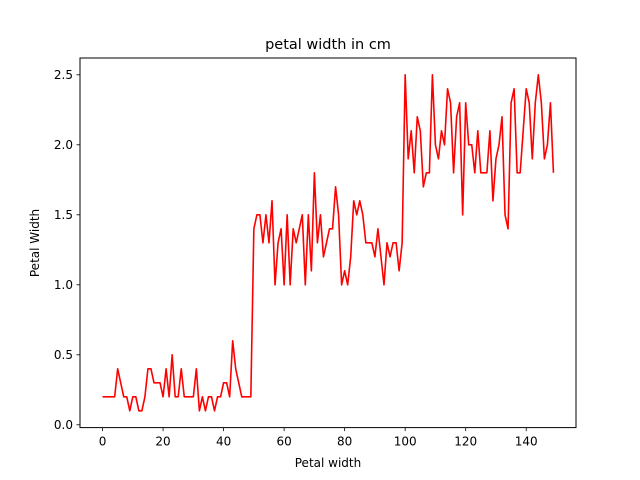  Describe the element at coordinates (405, 442) in the screenshot. I see `x-tick-label: 100` at that location.